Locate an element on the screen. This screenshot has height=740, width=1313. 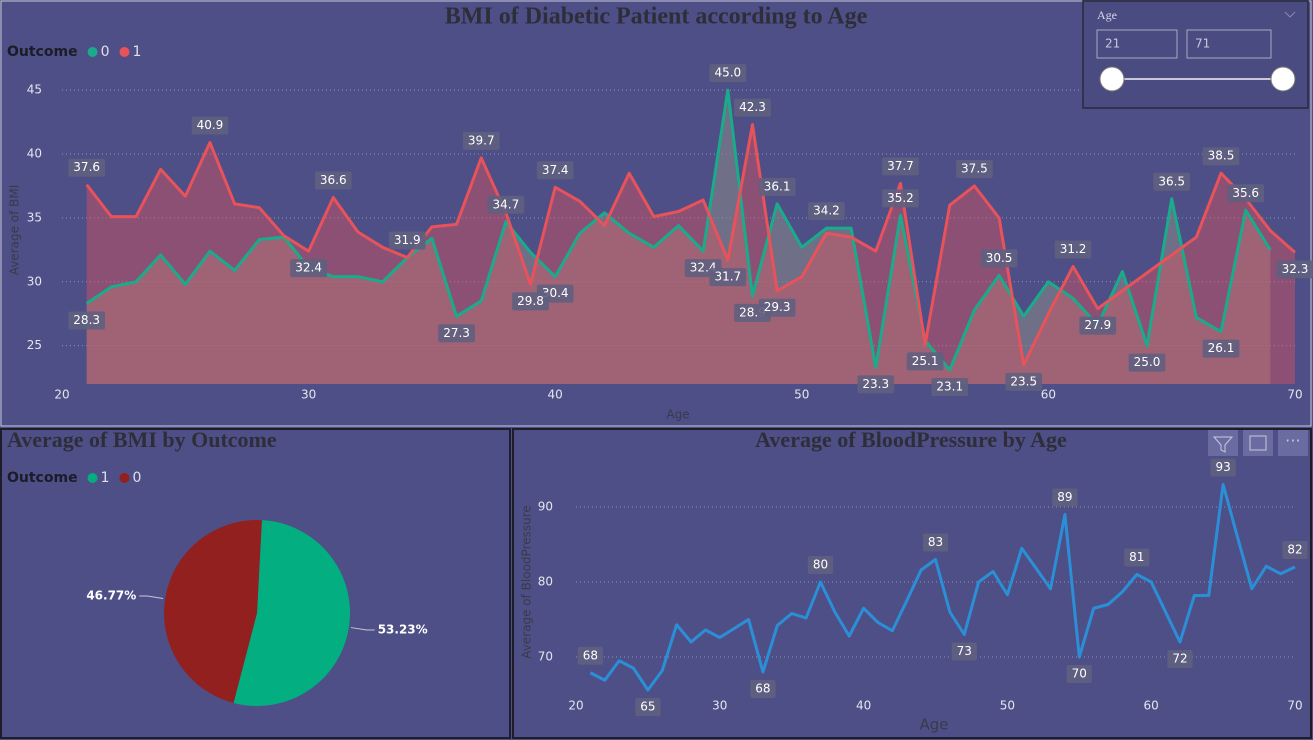
more-icon: ⋯ is located at coordinates (1293, 440).